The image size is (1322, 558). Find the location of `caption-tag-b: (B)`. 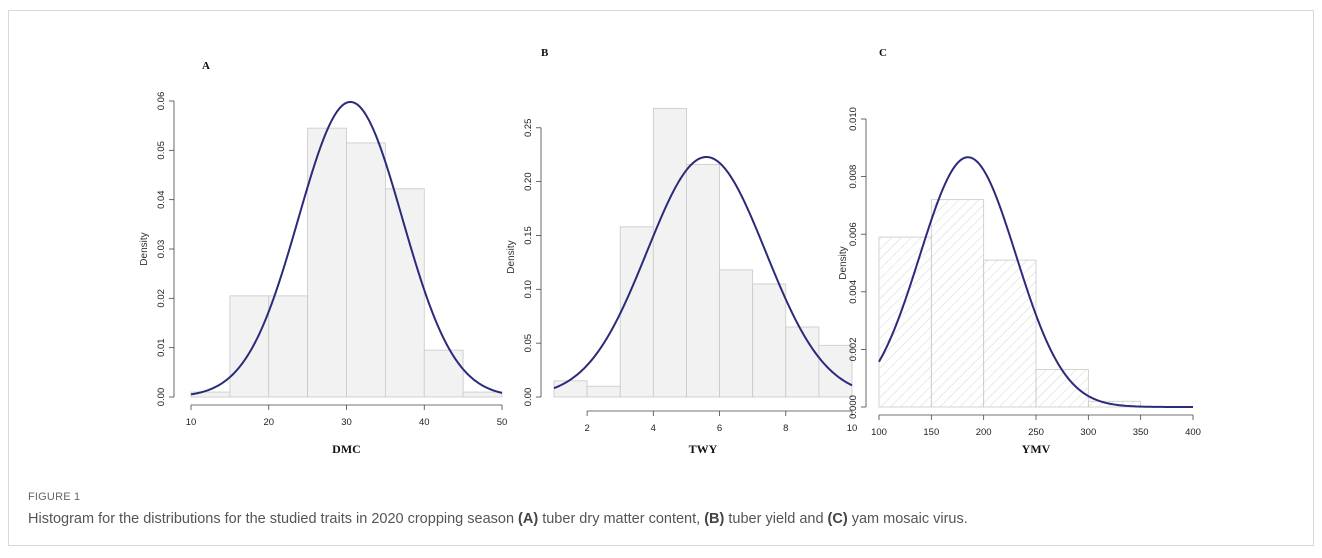

caption-tag-b: (B) is located at coordinates (714, 519).